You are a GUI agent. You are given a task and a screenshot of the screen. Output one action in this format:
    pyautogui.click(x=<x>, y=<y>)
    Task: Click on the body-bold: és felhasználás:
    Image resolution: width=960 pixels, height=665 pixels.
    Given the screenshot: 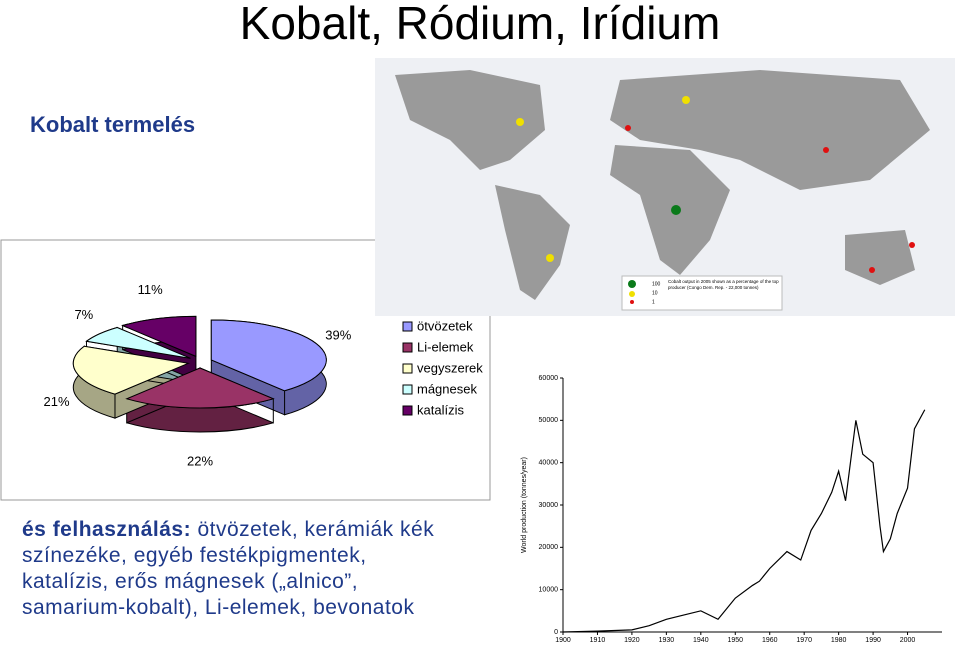 What is the action you would take?
    pyautogui.click(x=107, y=529)
    